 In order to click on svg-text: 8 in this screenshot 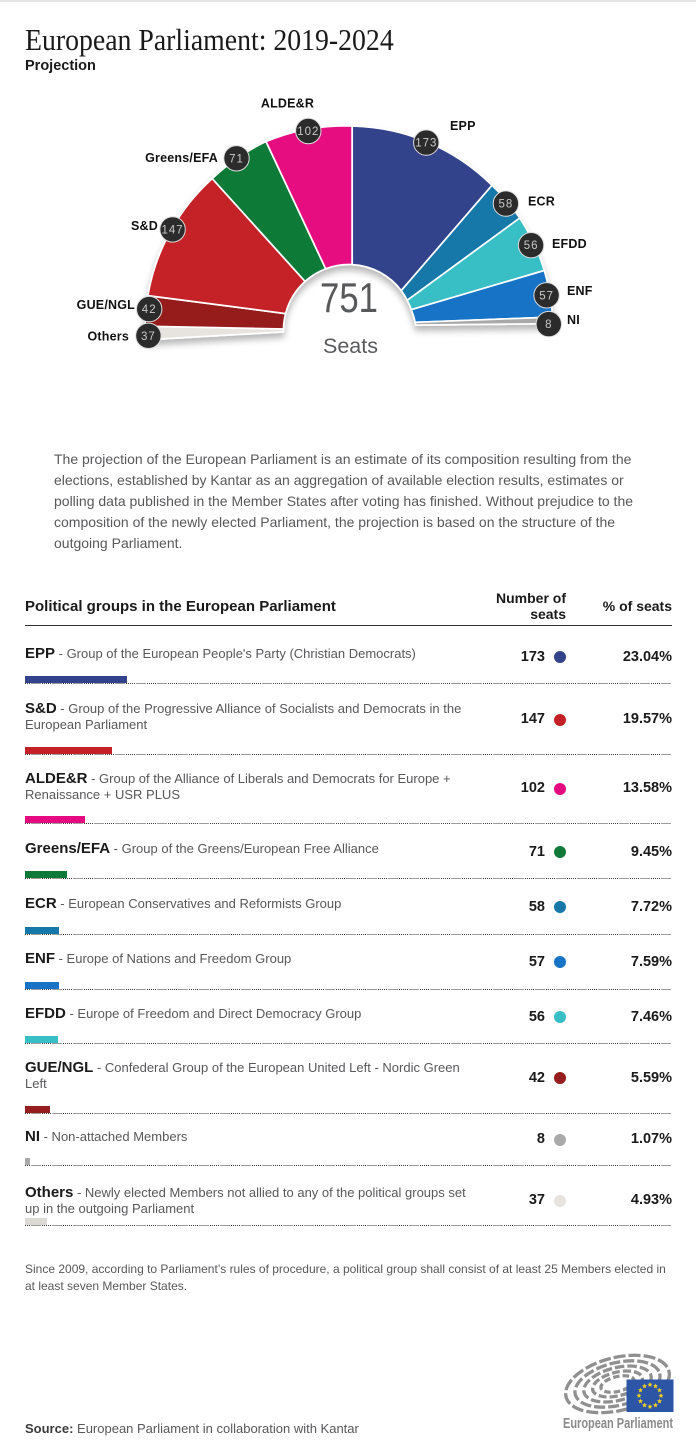, I will do `click(548, 325)`.